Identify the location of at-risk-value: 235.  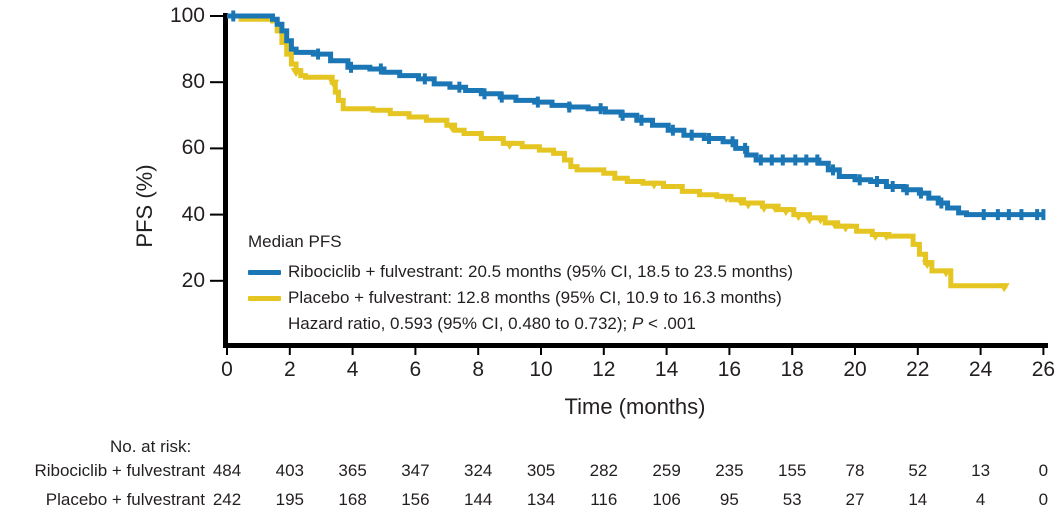
(729, 470).